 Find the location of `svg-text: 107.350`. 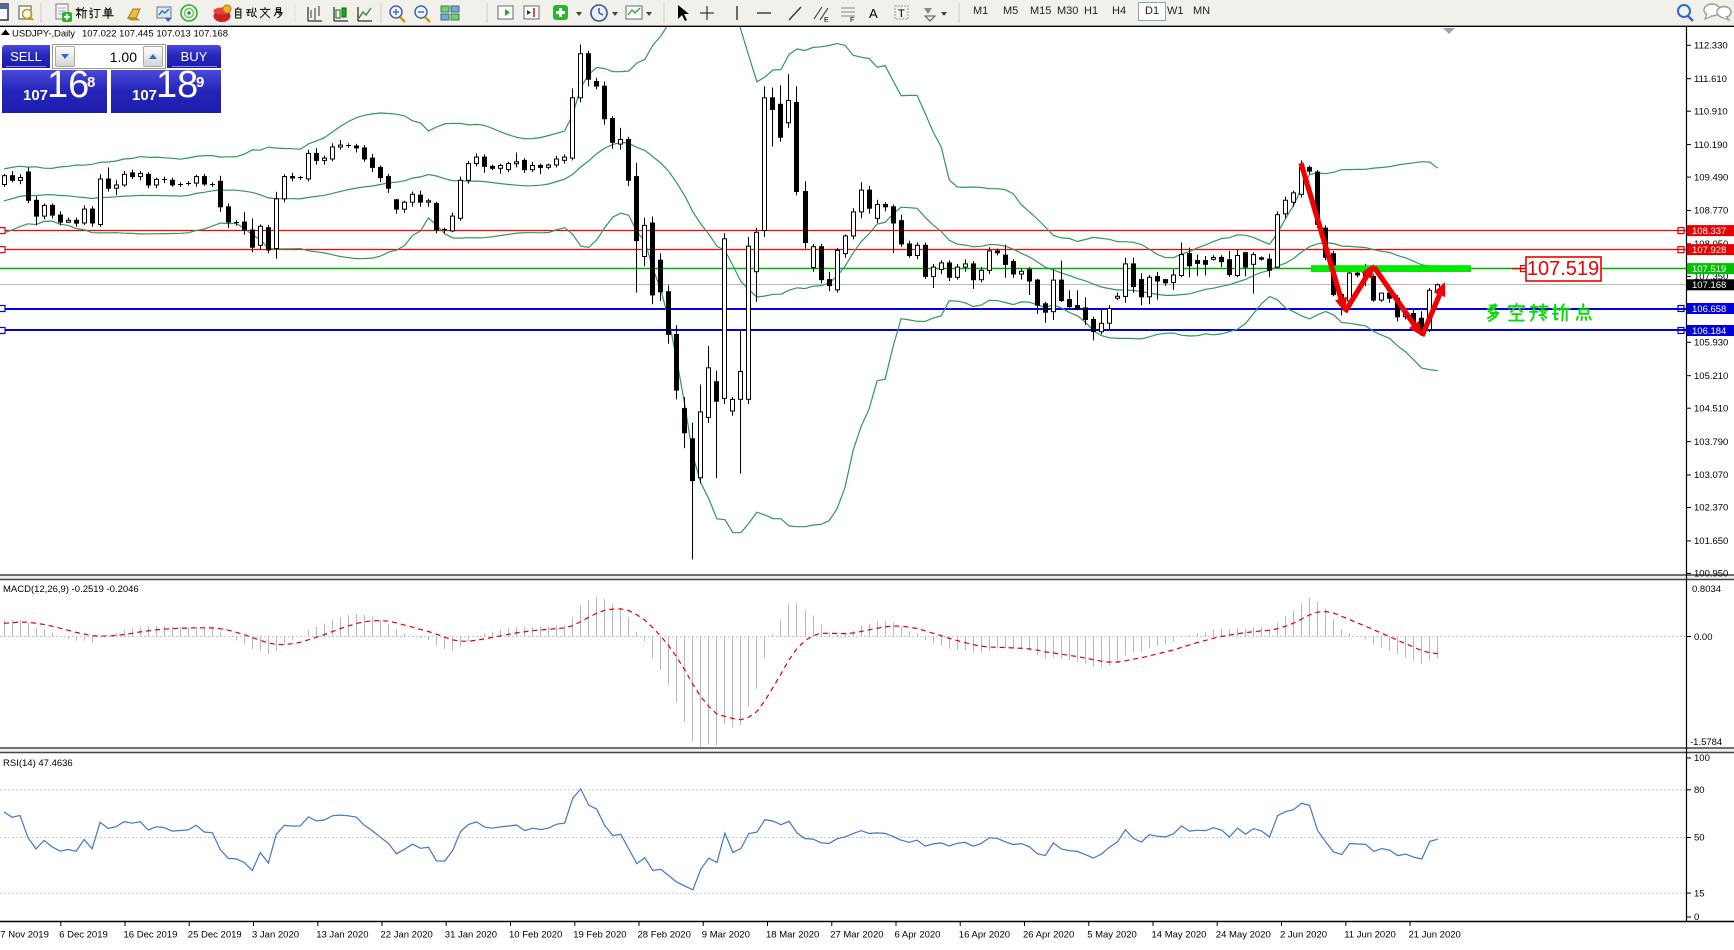

svg-text: 107.350 is located at coordinates (1711, 277).